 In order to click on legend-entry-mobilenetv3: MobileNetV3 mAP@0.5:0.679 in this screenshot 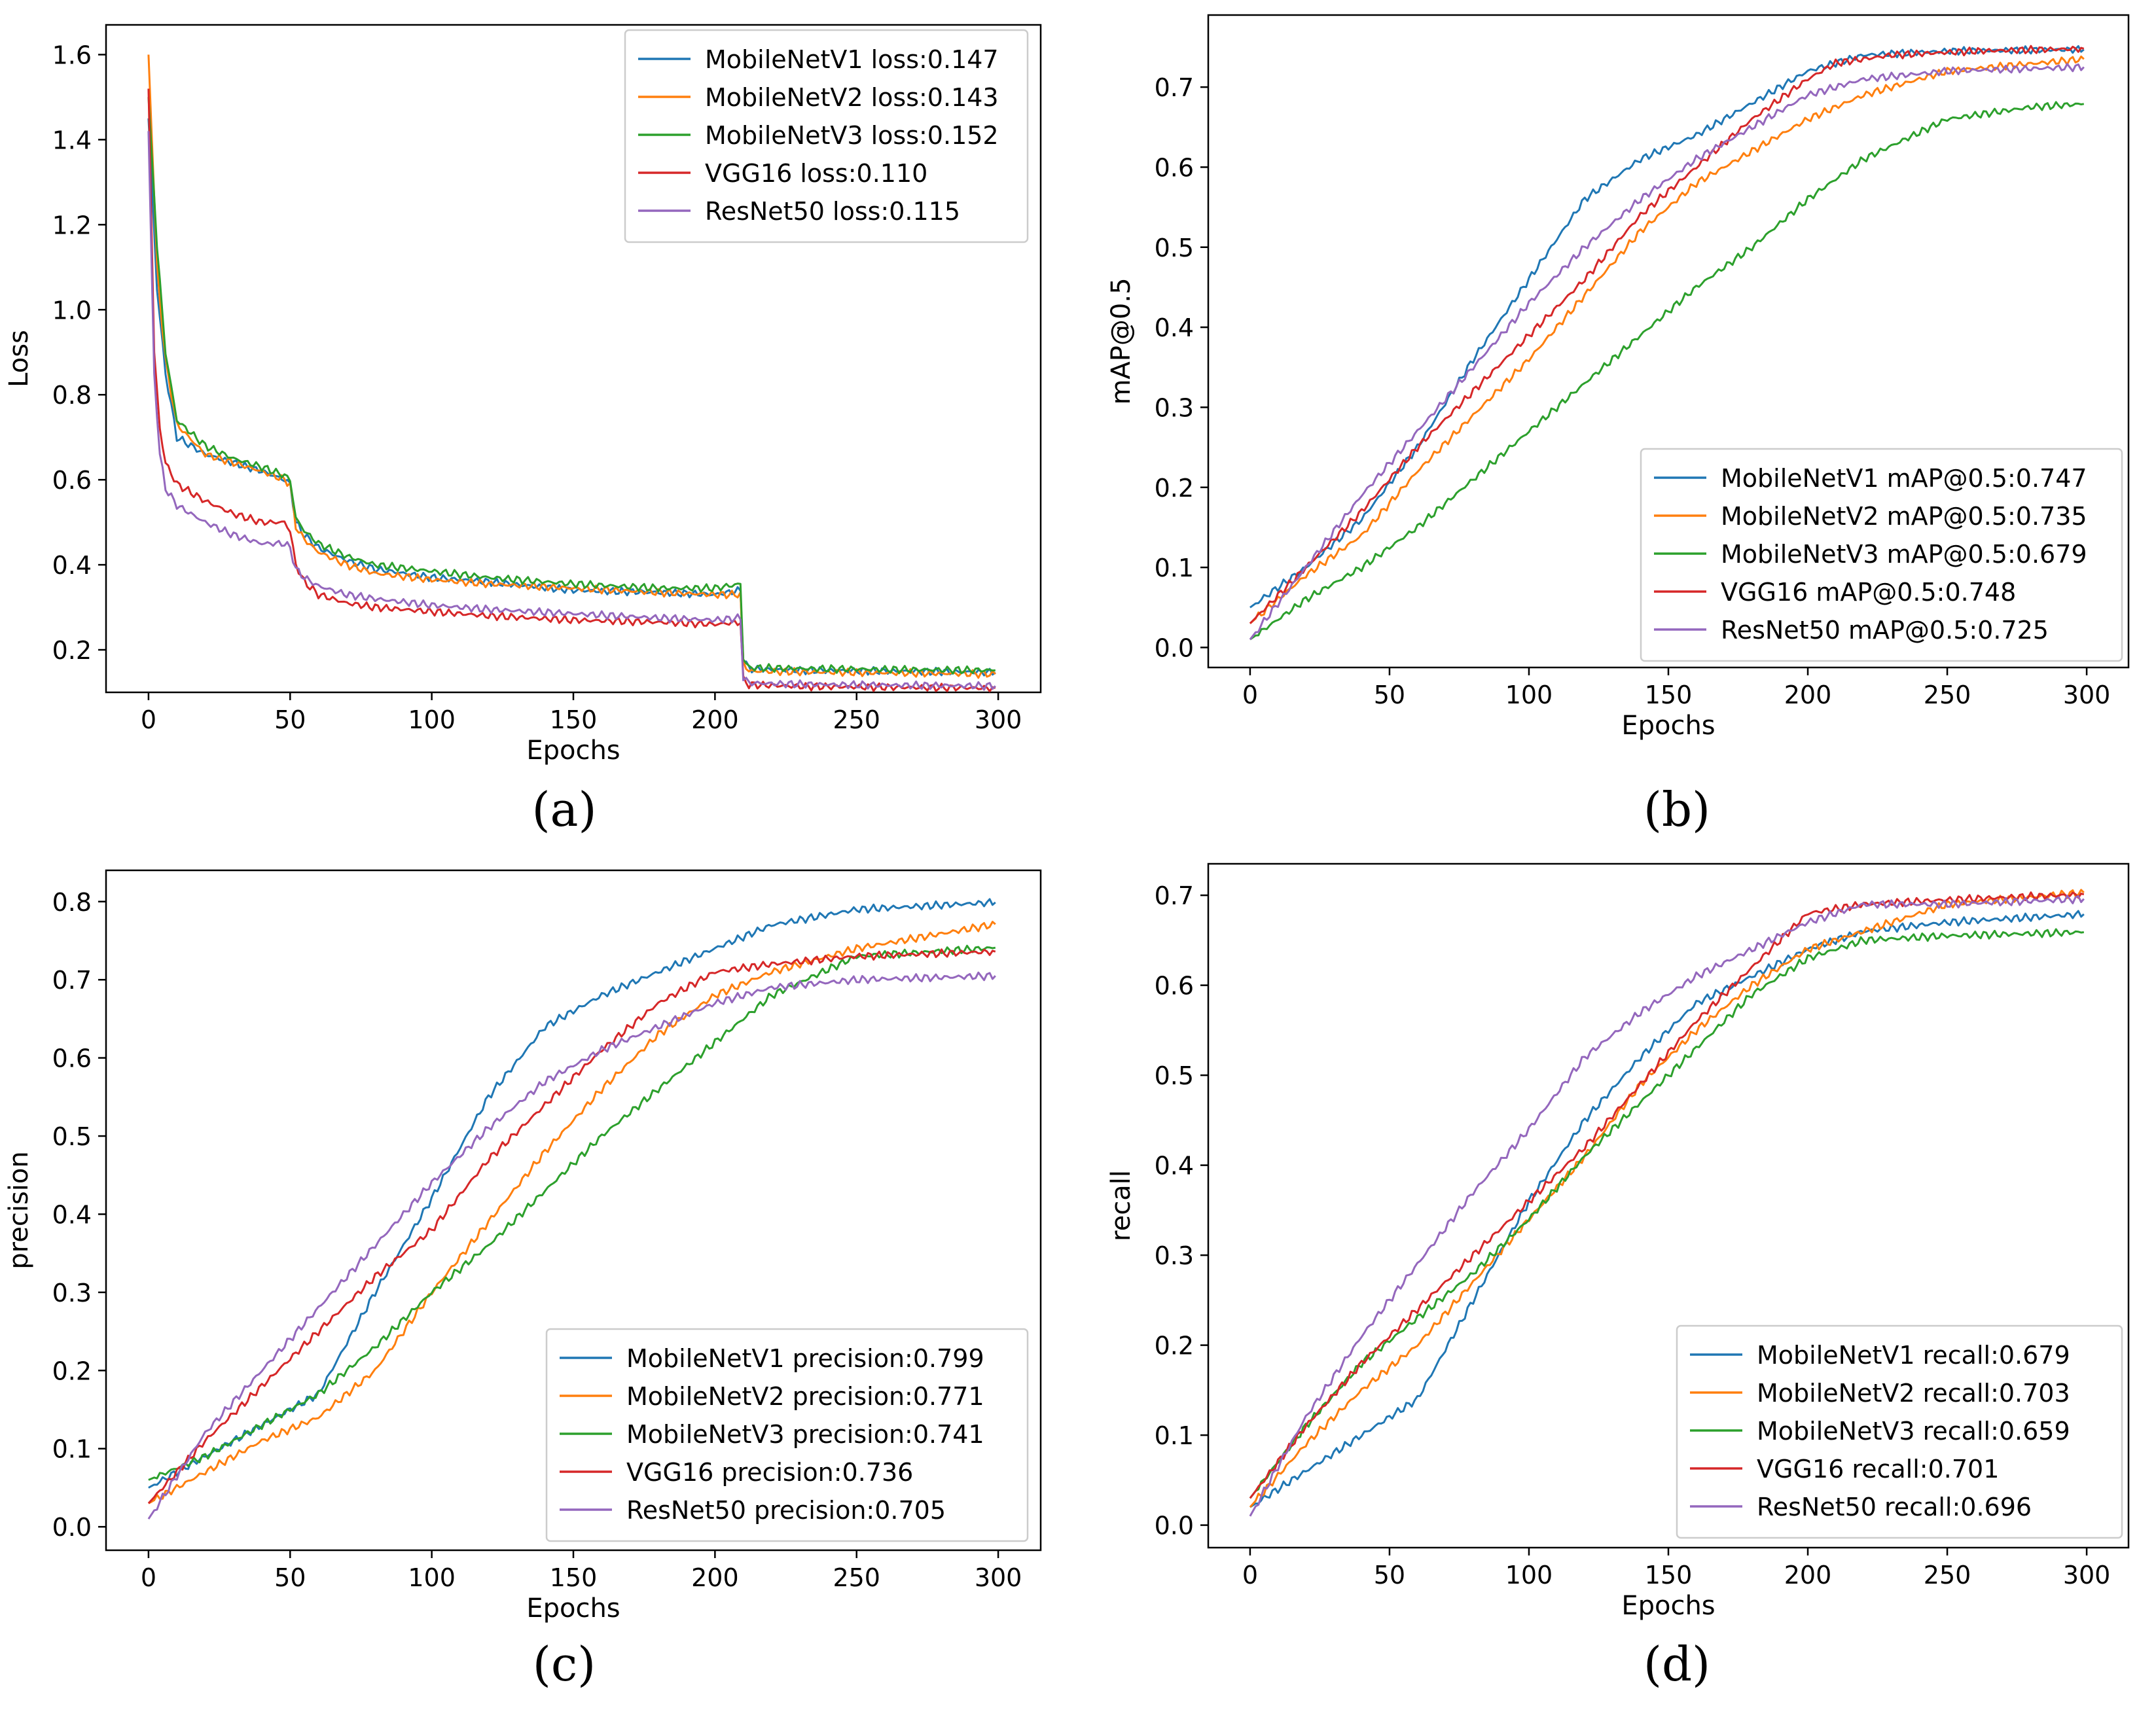, I will do `click(1904, 554)`.